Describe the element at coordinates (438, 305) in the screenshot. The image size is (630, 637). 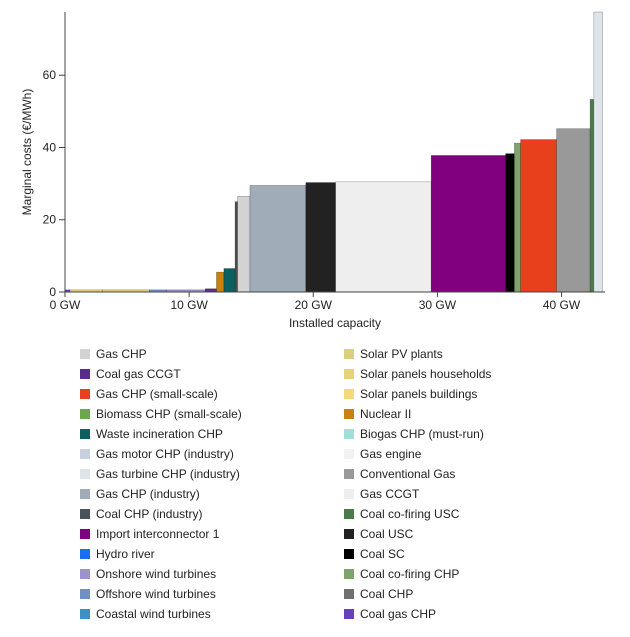
I see `x-tick-label: 30 GW` at that location.